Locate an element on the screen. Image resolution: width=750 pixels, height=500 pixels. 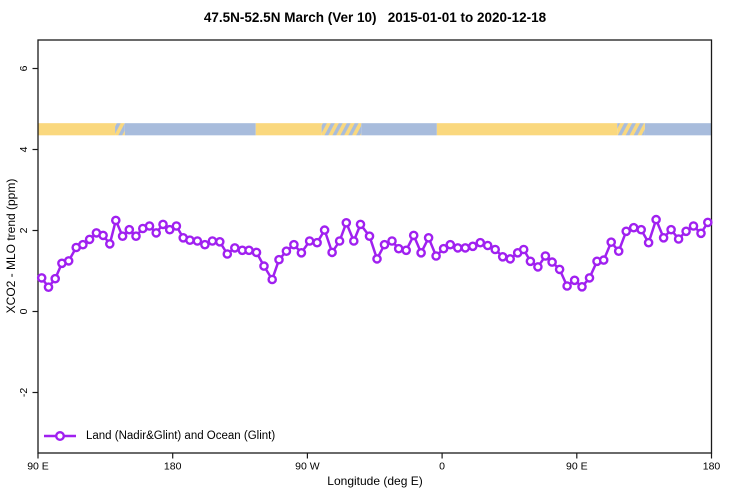
legend: Land (Nadir&Glint) and Ocean (Glint) is located at coordinates (159, 436).